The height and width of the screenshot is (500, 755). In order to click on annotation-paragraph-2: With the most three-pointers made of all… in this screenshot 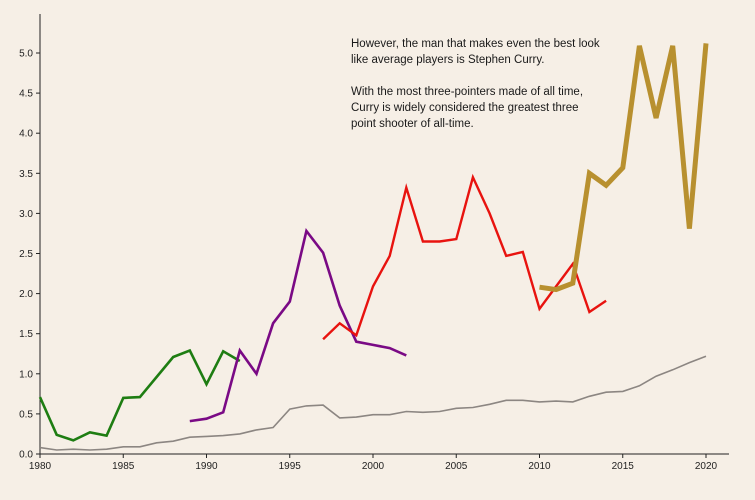, I will do `click(467, 108)`.